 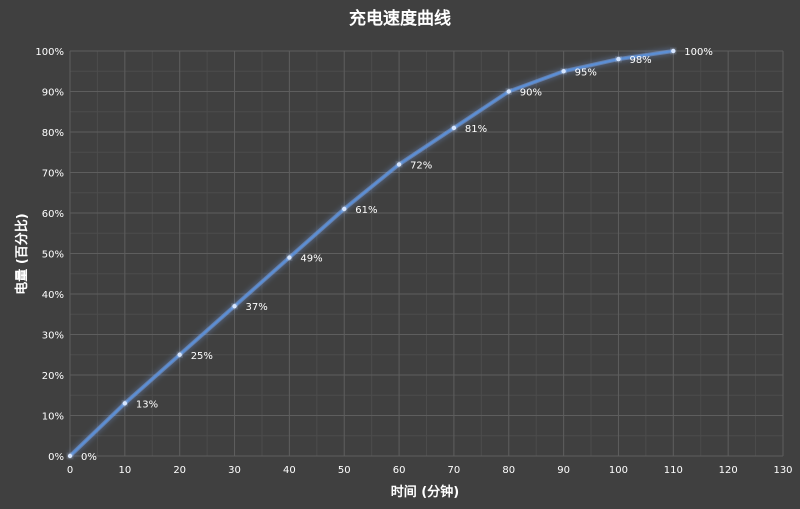 I want to click on x-tick-label: 40, so click(x=289, y=470).